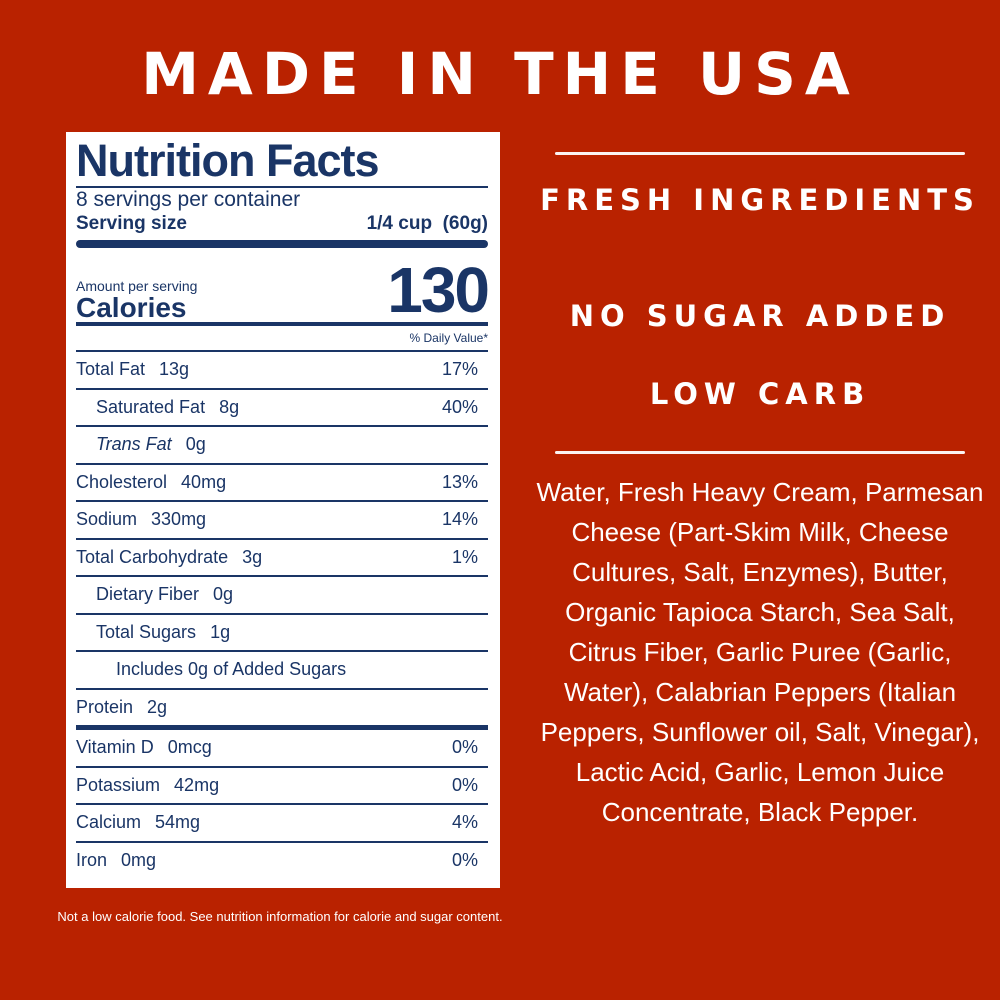  What do you see at coordinates (282, 861) in the screenshot?
I see `nutrient-row: Iron 0mg 0%` at bounding box center [282, 861].